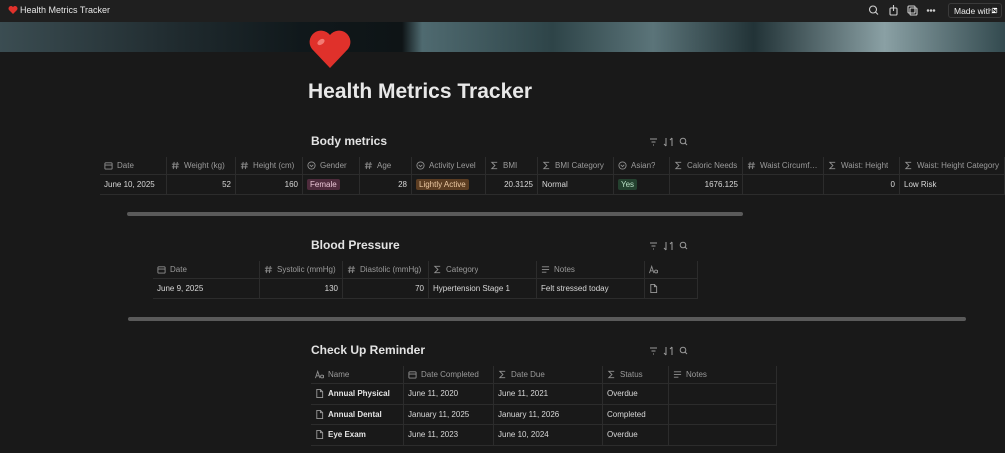 The height and width of the screenshot is (453, 1005). Describe the element at coordinates (391, 269) in the screenshot. I see `column-name: Diastolic (mmHg)` at that location.